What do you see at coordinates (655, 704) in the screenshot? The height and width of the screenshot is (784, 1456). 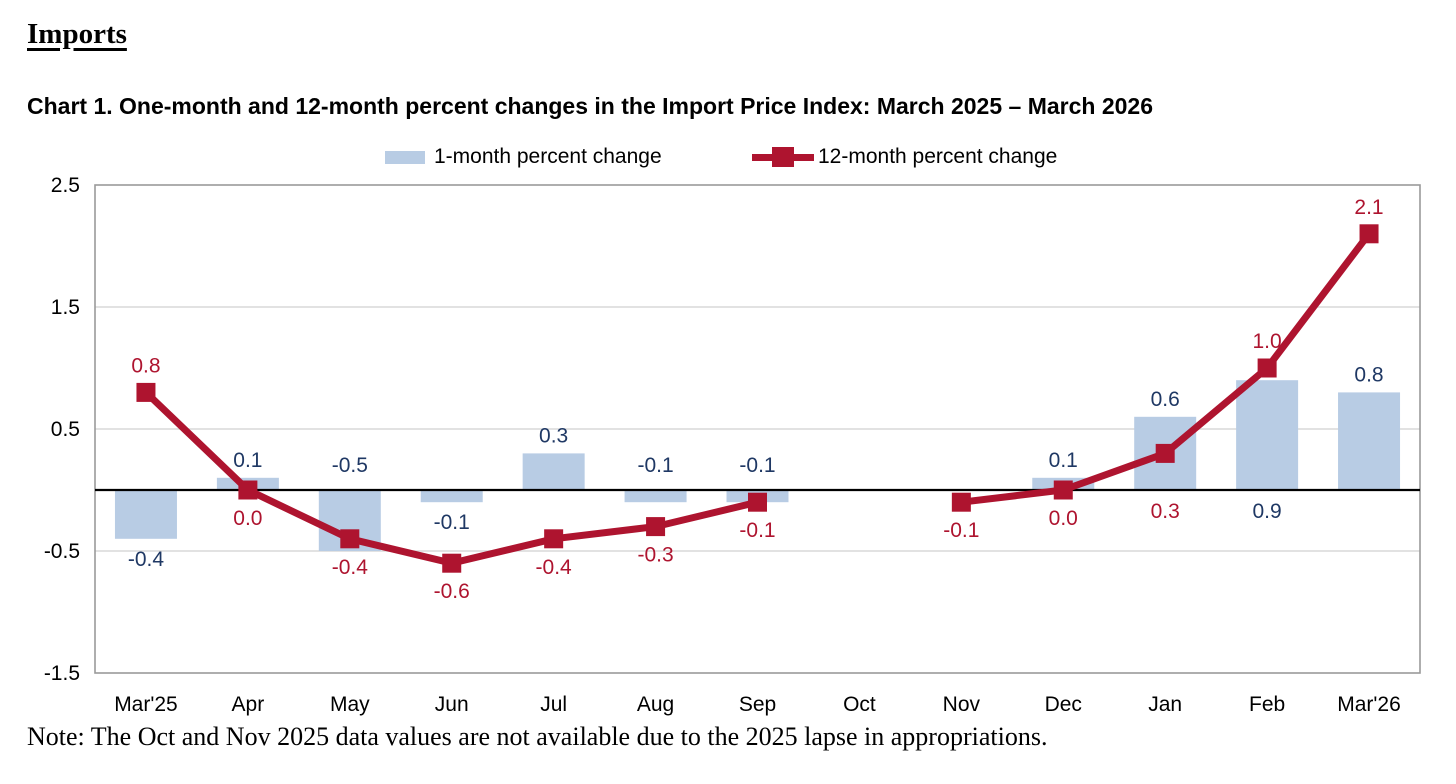 I see `x-axis-tick-label: Aug` at bounding box center [655, 704].